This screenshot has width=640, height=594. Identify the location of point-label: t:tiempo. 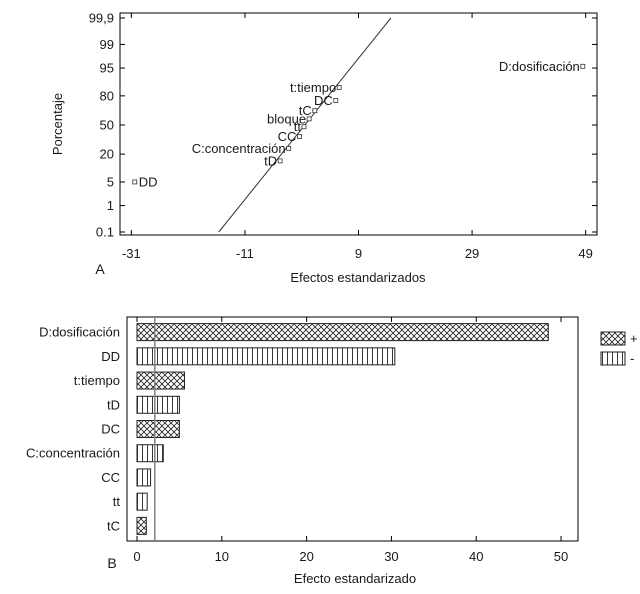
(313, 87).